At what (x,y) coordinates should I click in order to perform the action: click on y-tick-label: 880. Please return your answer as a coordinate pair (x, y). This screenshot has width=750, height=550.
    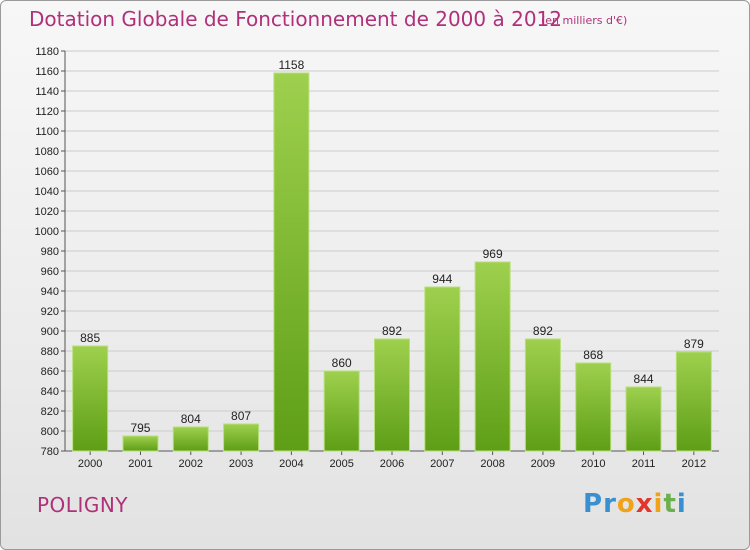
    Looking at the image, I should click on (50, 352).